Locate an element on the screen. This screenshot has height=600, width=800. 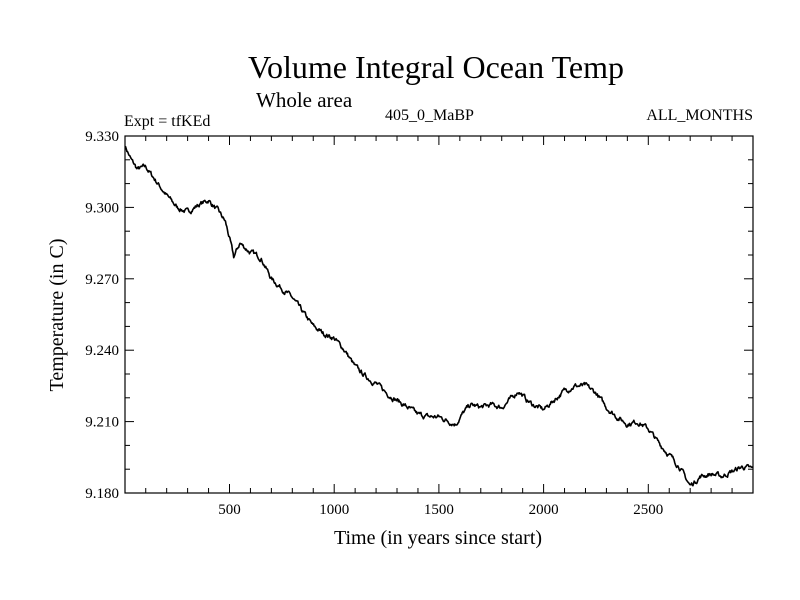
x-tick-label: 2000 is located at coordinates (544, 510).